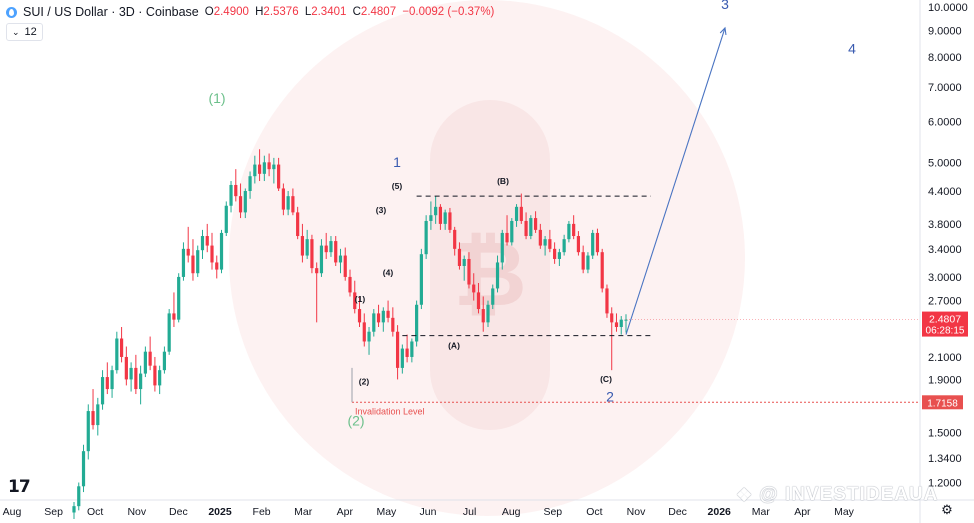 The image size is (974, 523). I want to click on symbol-title: SUI / US Dollar · 3D · Coinbase, so click(111, 12).